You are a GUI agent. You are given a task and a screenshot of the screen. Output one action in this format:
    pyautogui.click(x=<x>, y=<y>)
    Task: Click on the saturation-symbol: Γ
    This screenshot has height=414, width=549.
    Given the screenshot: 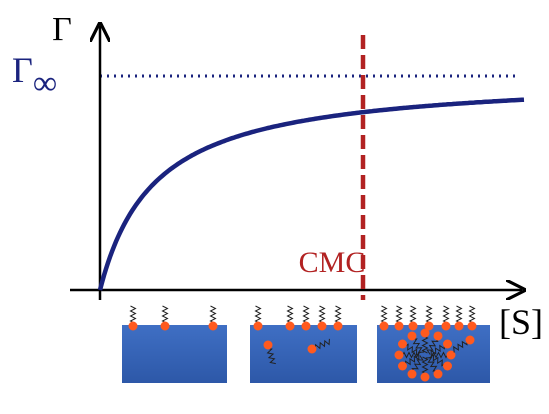 What is the action you would take?
    pyautogui.click(x=22, y=70)
    